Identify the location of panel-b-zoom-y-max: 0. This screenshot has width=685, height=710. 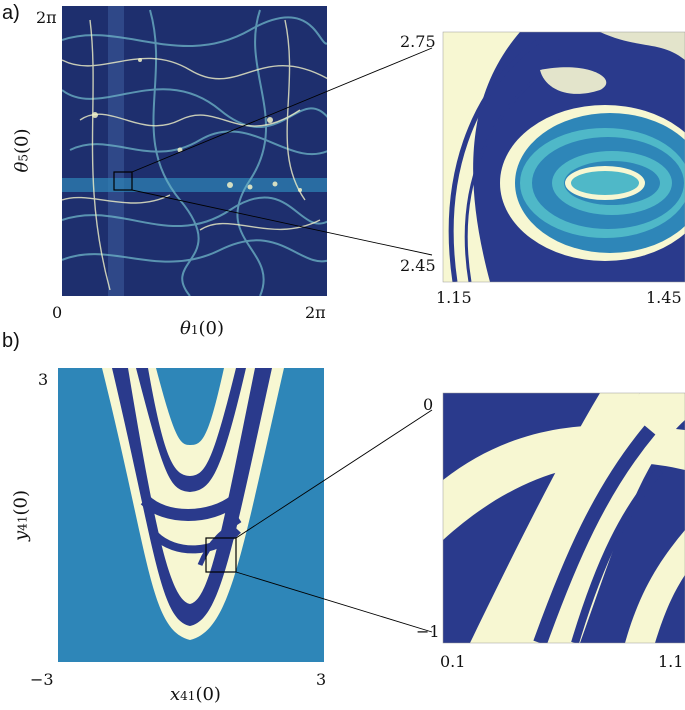
(428, 404).